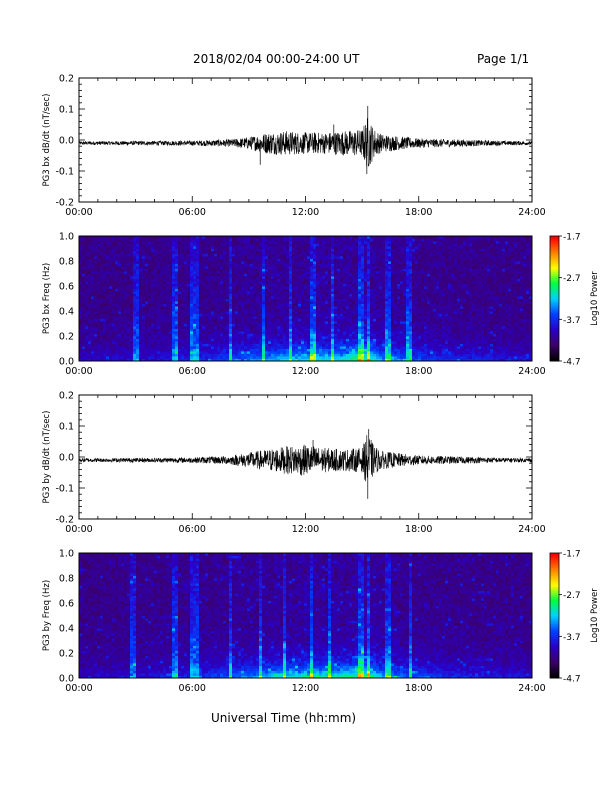  Describe the element at coordinates (66, 262) in the screenshot. I see `y-tick-label: 0.8` at that location.